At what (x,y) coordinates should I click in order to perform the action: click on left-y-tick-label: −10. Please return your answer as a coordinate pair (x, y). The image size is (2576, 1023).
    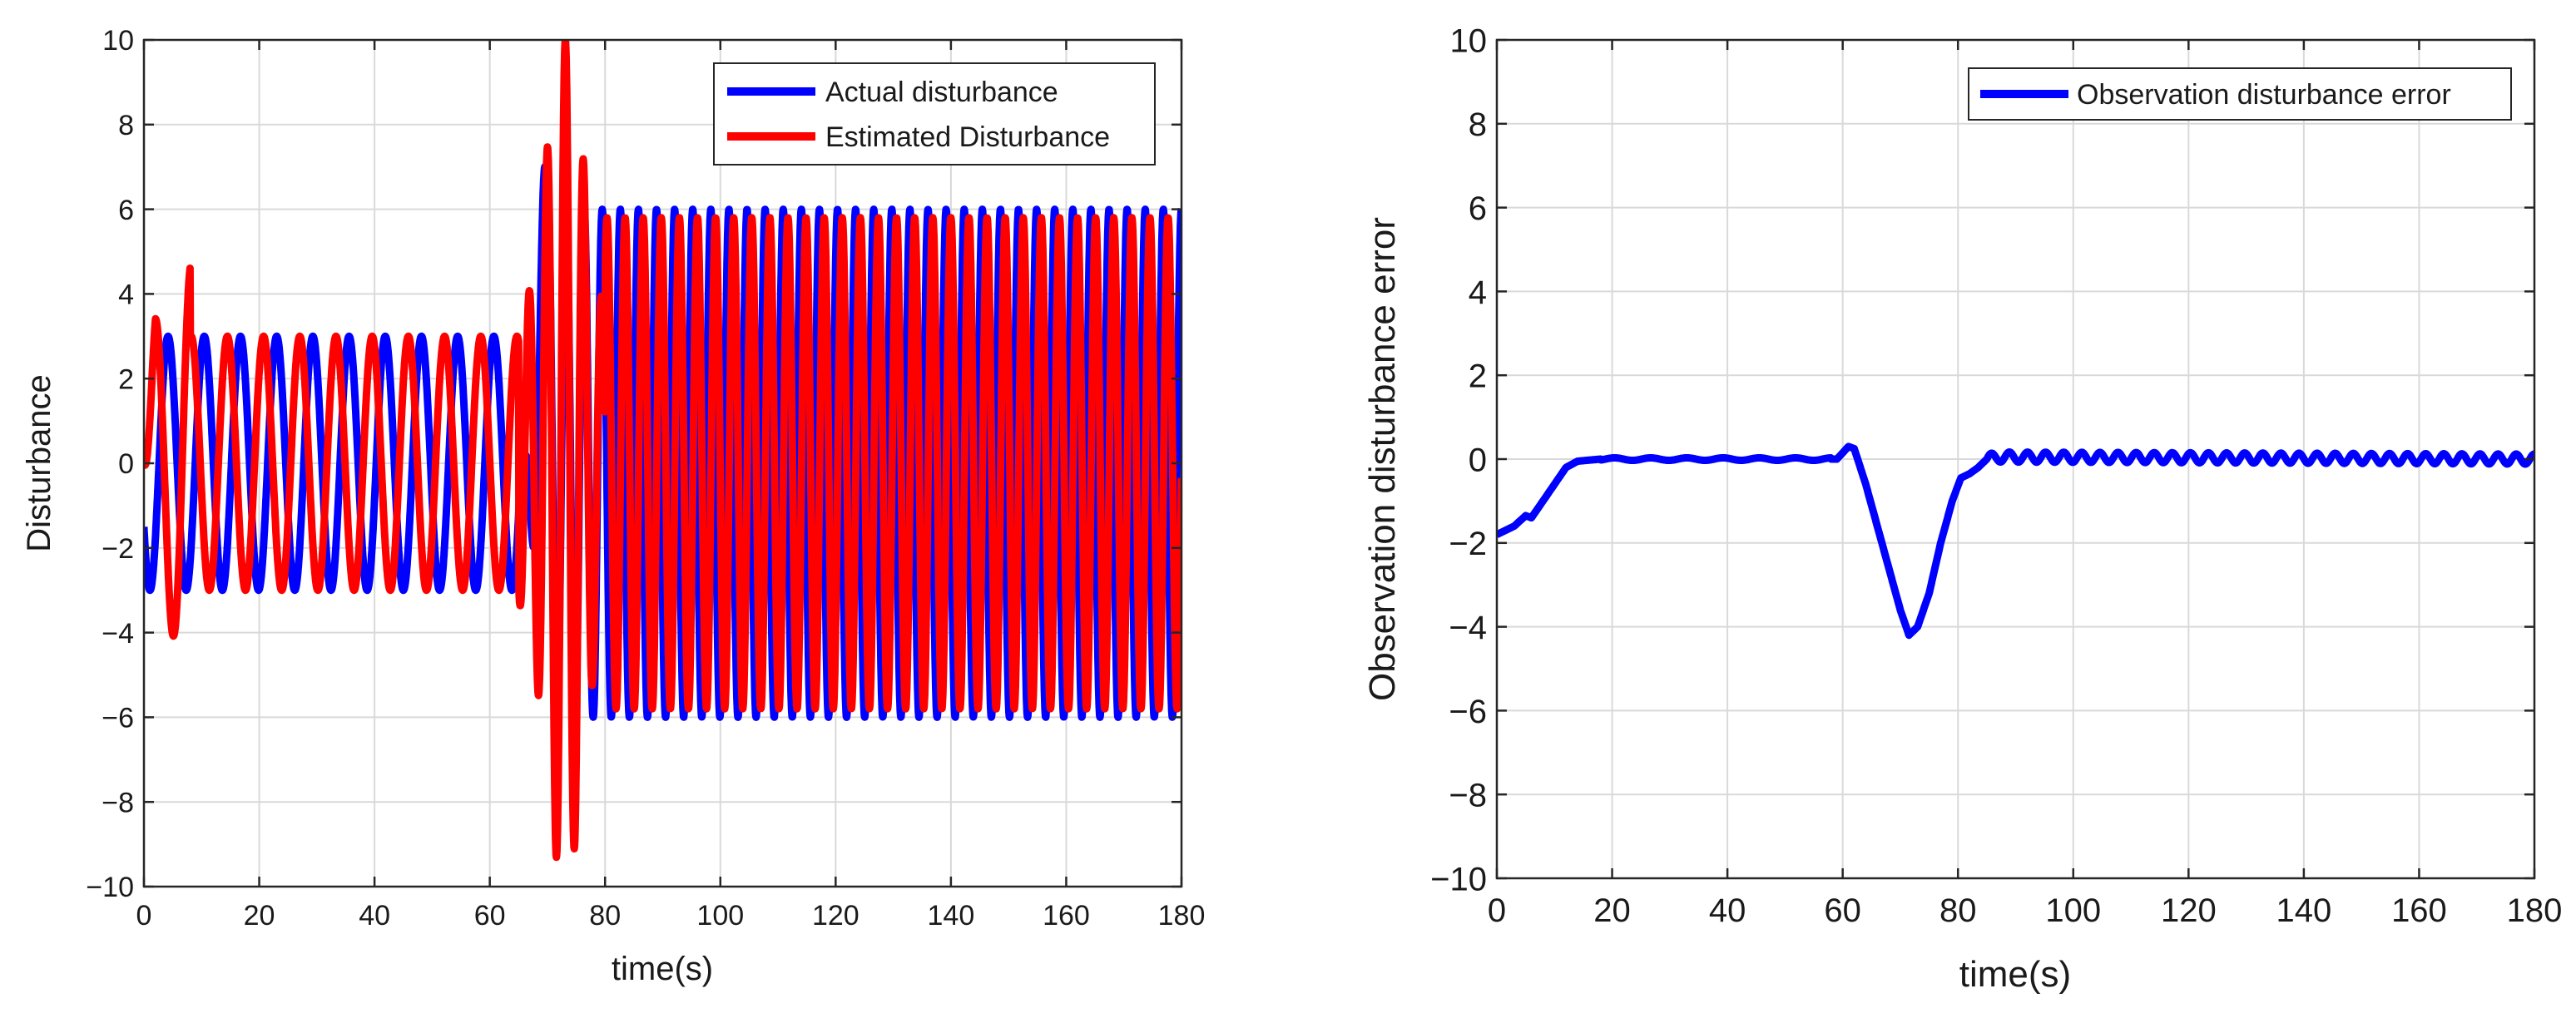
    Looking at the image, I should click on (110, 887).